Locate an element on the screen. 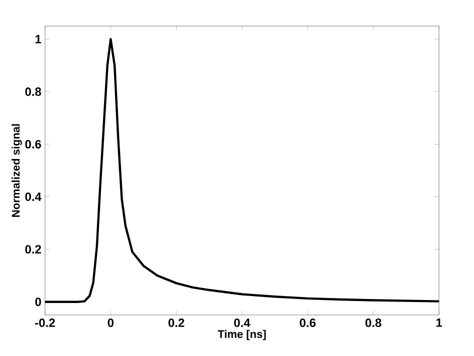 The width and height of the screenshot is (474, 356). x-tick-label: 1 is located at coordinates (439, 322).